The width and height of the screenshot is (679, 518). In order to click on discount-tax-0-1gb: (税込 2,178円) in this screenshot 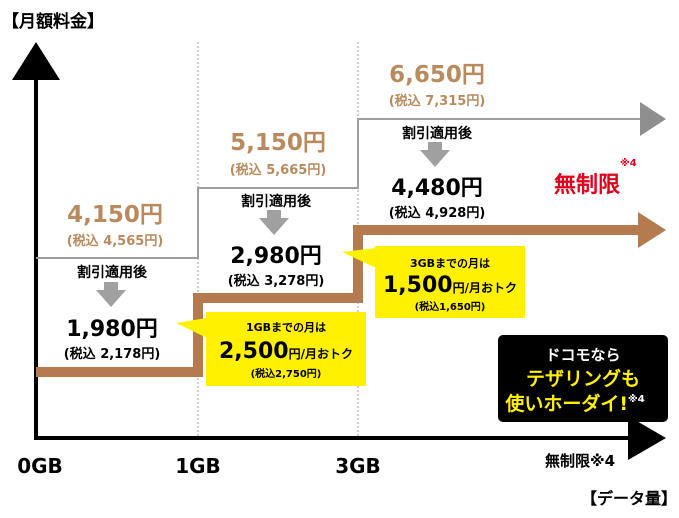, I will do `click(112, 354)`.